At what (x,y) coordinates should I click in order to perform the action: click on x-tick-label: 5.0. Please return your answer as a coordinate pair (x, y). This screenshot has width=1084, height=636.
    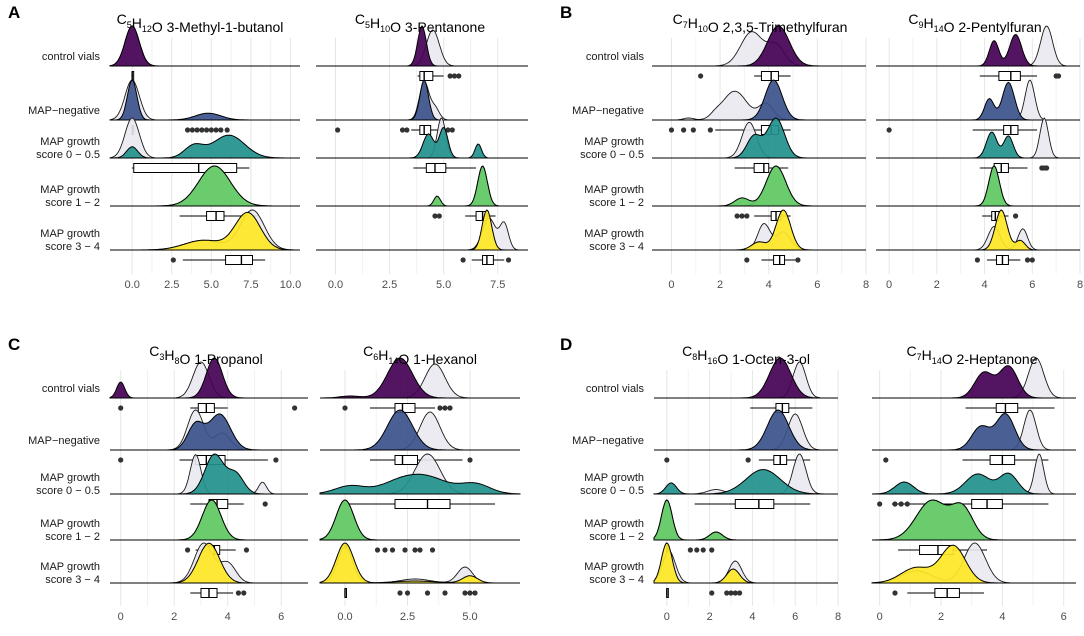
    Looking at the image, I should click on (469, 617).